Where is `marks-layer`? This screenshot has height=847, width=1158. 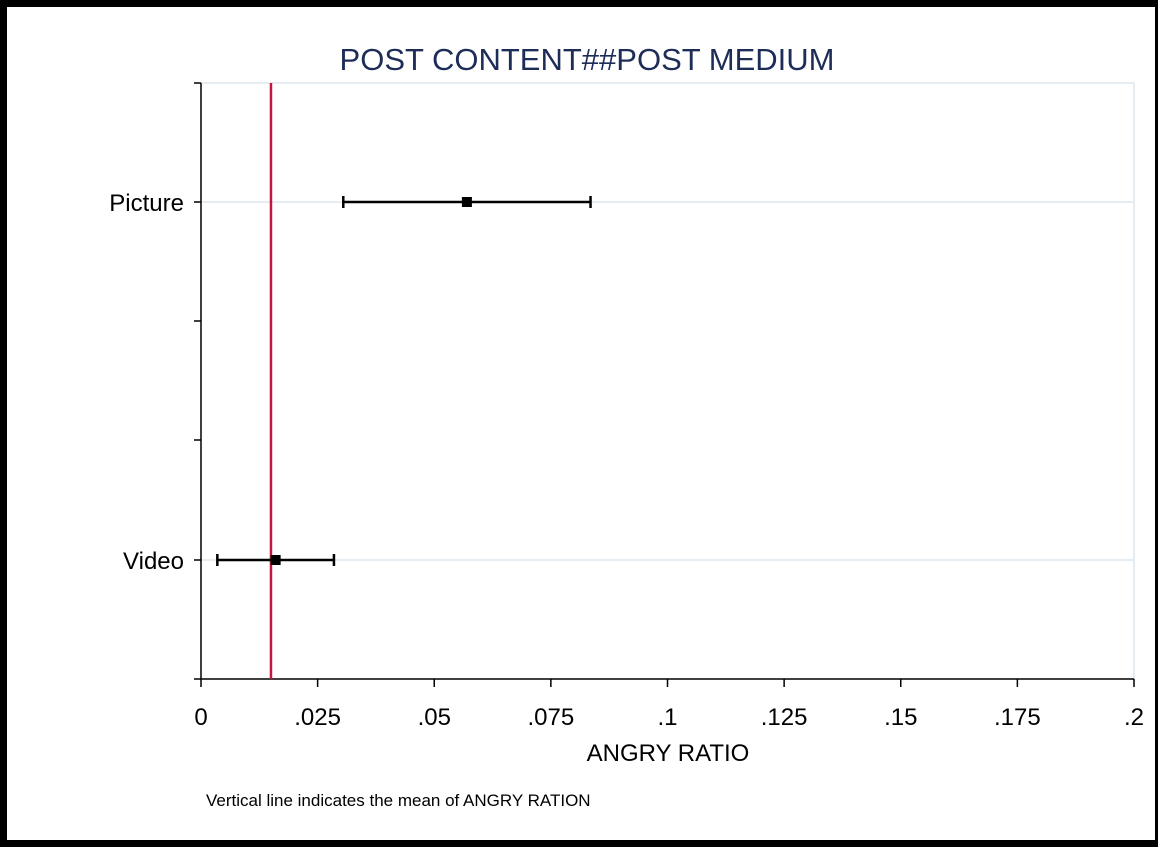 marks-layer is located at coordinates (404, 381).